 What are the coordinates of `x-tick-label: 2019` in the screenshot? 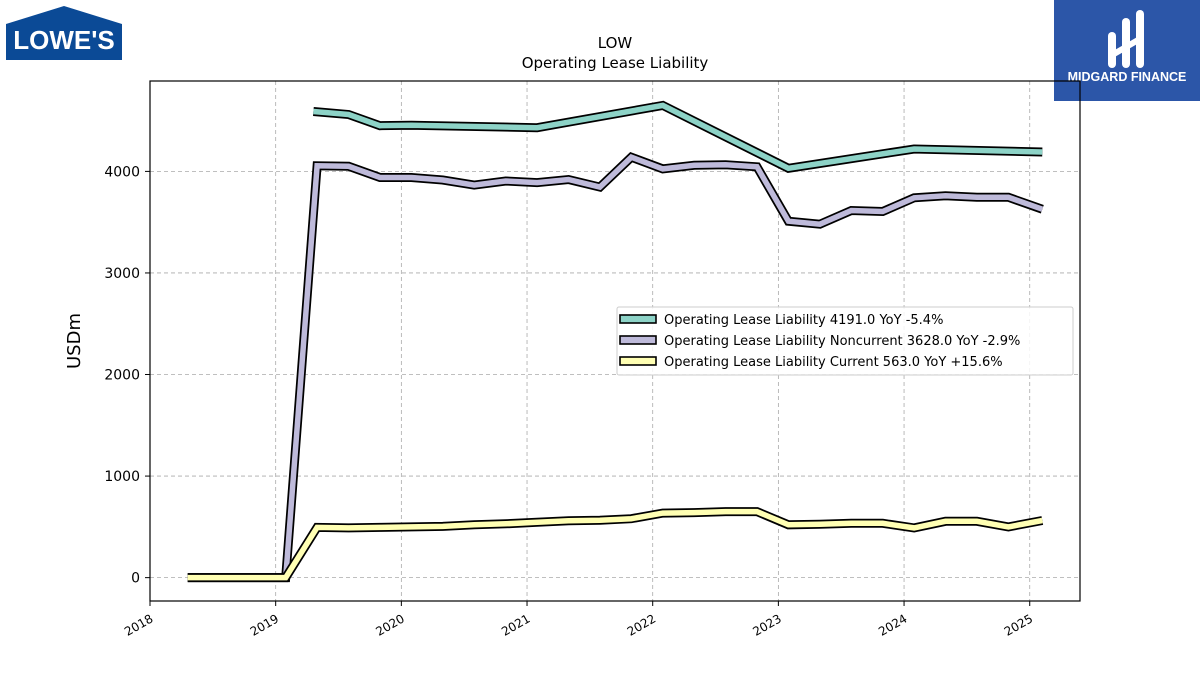 It's located at (264, 624).